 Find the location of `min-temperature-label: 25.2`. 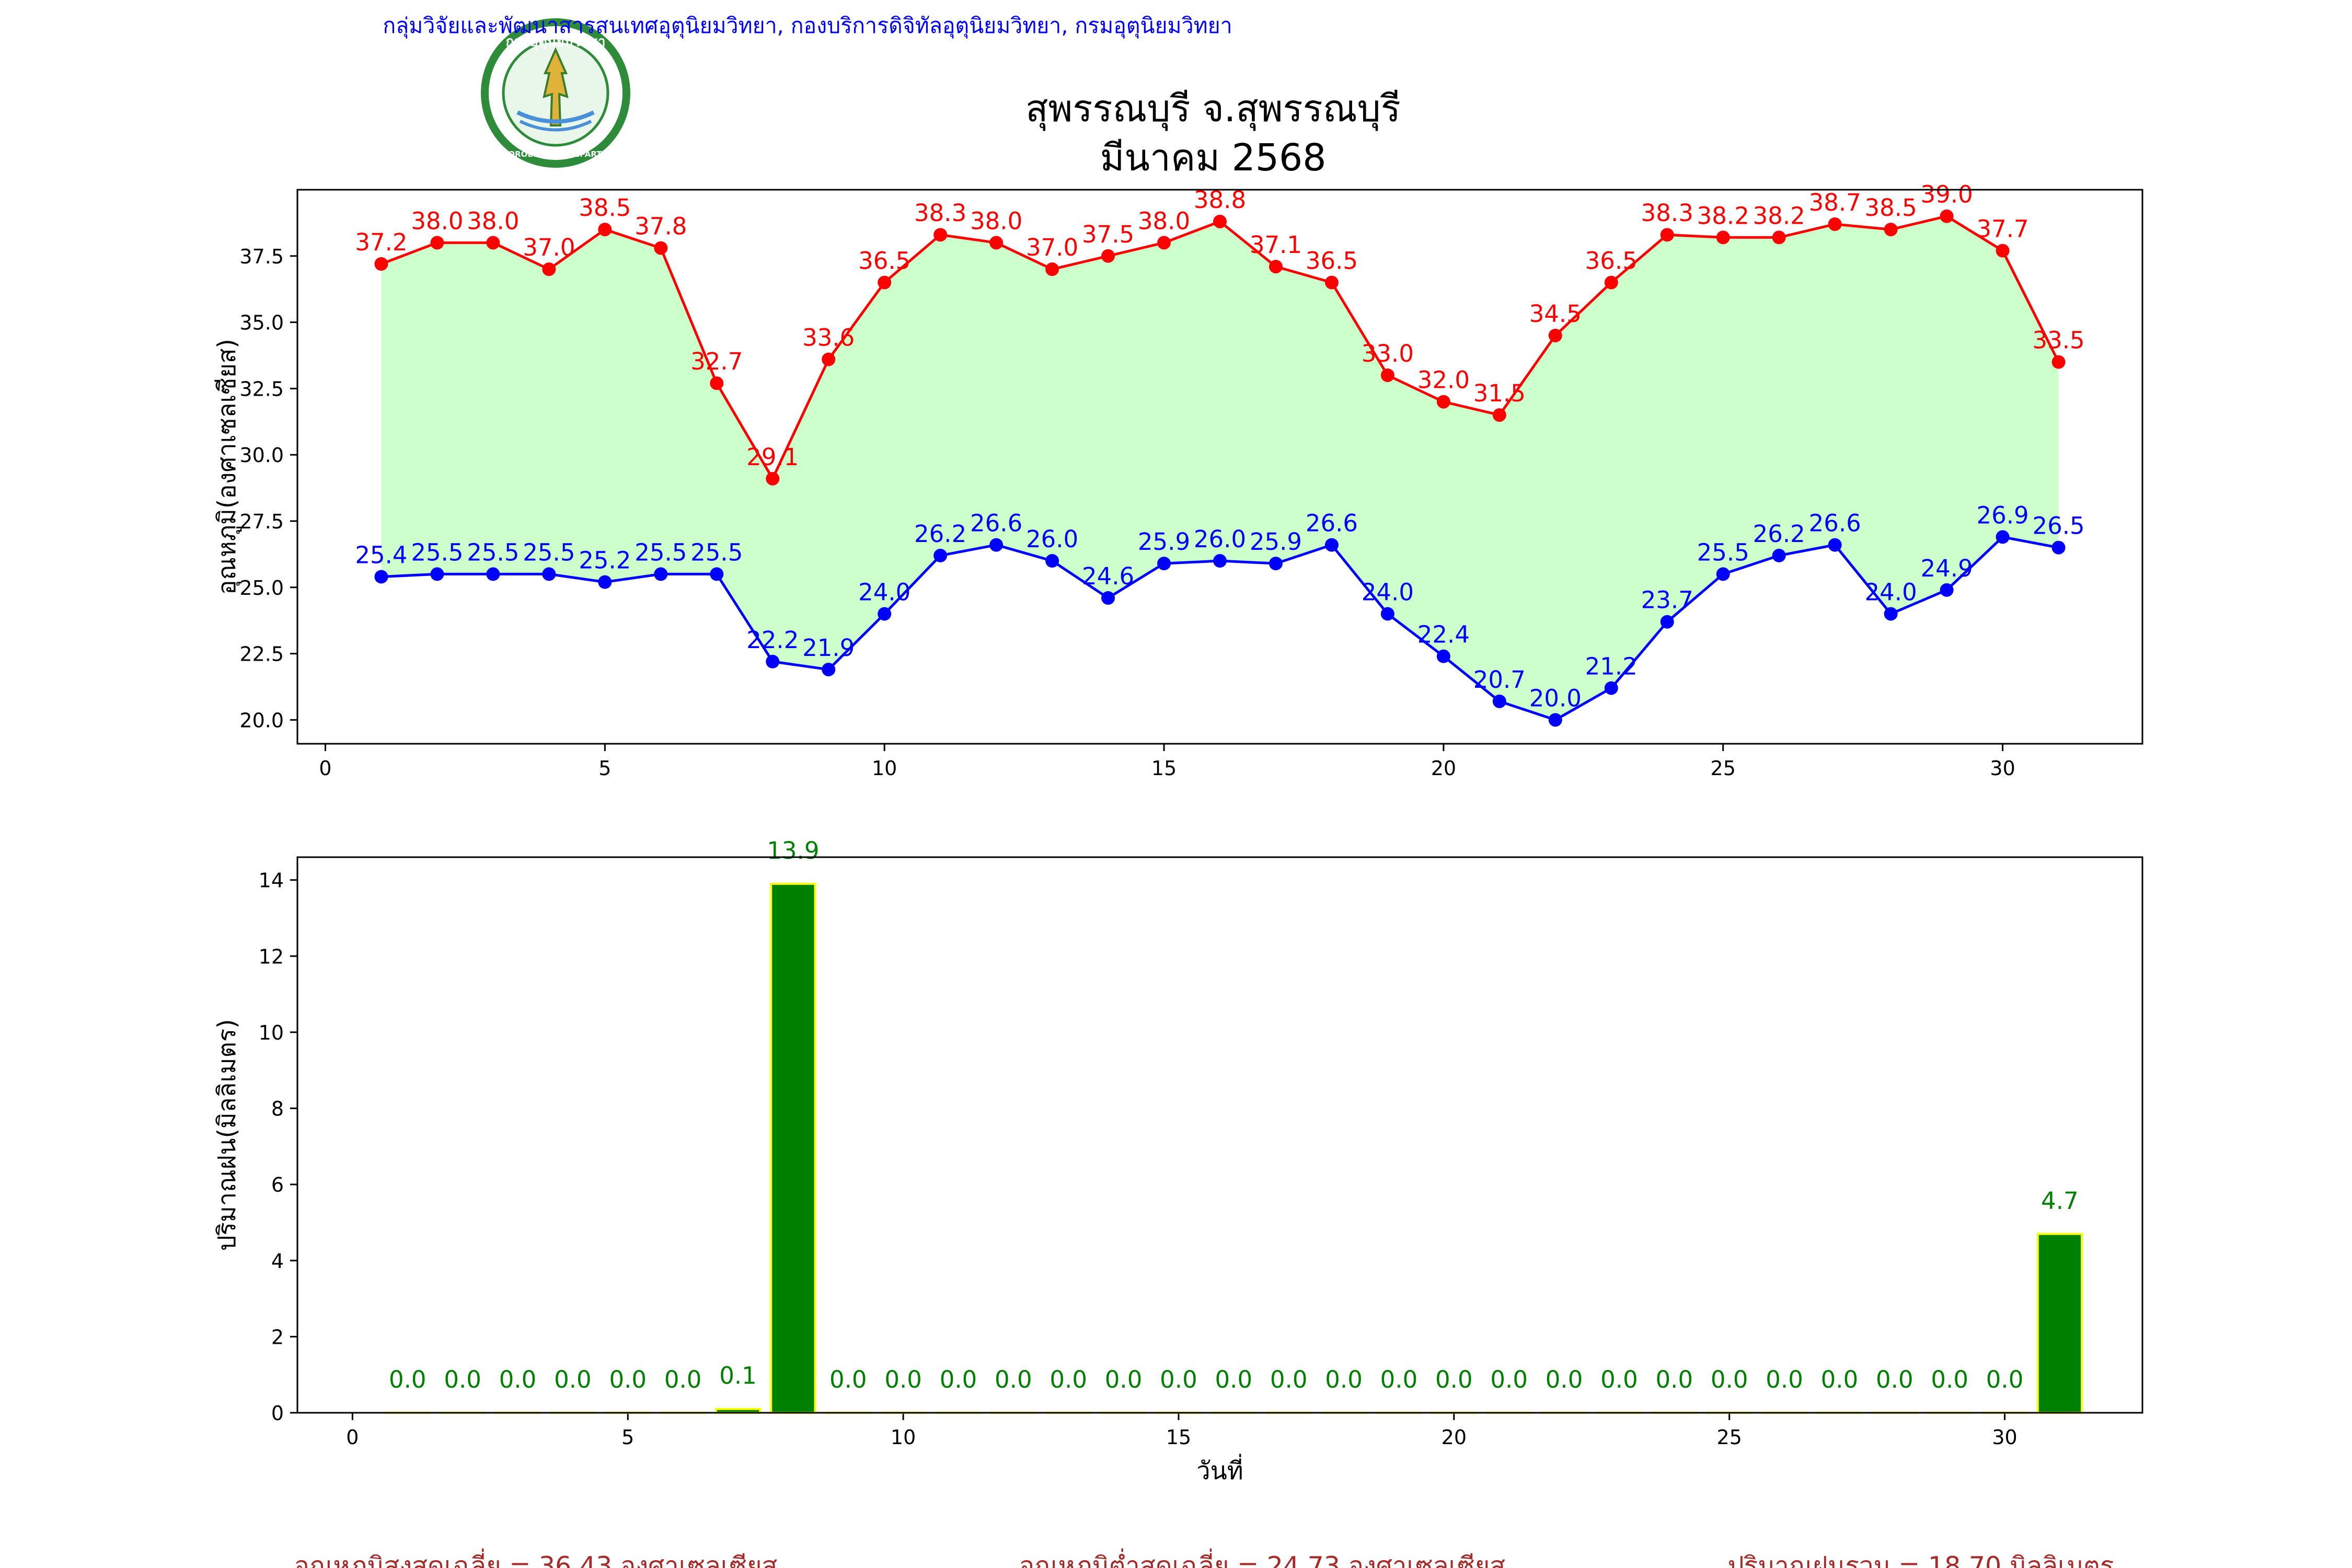

min-temperature-label: 25.2 is located at coordinates (605, 560).